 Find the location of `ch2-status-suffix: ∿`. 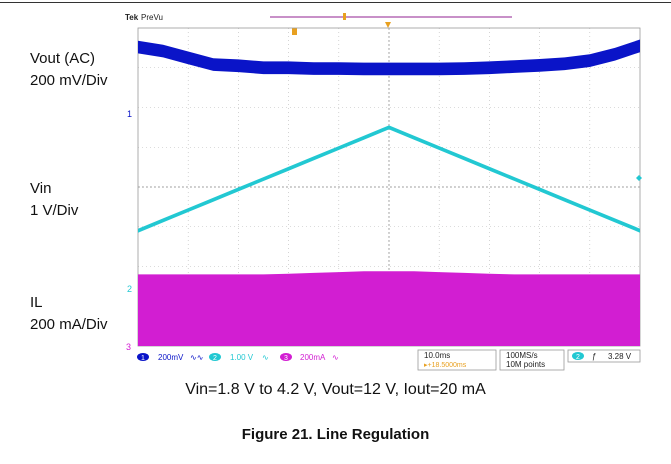

ch2-status-suffix: ∿ is located at coordinates (265, 357).